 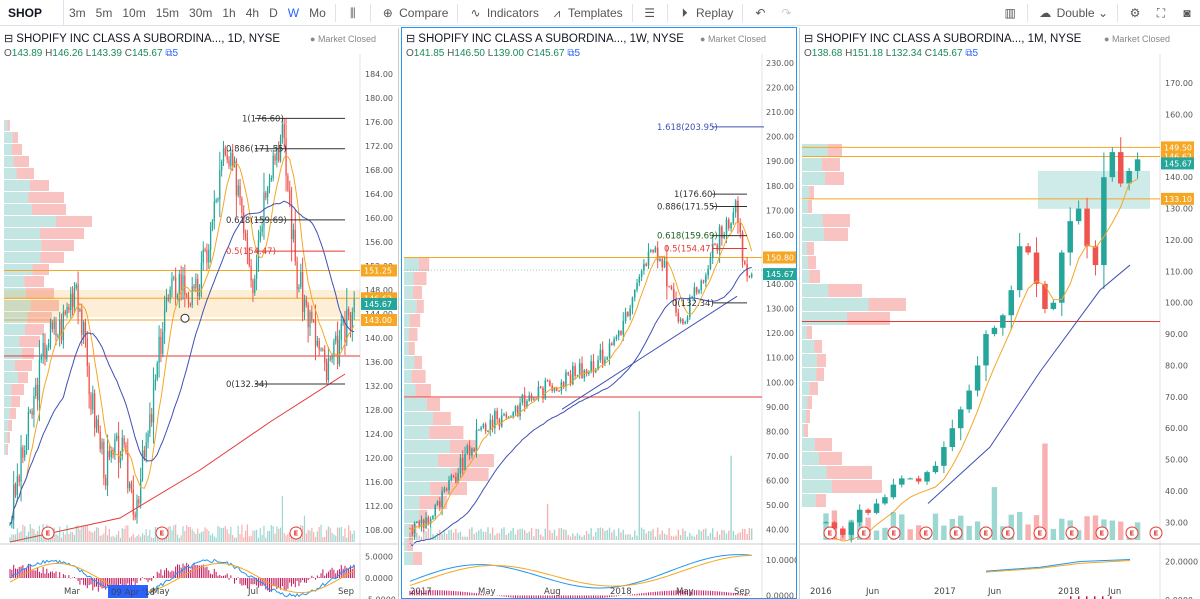 What do you see at coordinates (353, 13) in the screenshot?
I see `bar-style-button: ⫼` at bounding box center [353, 13].